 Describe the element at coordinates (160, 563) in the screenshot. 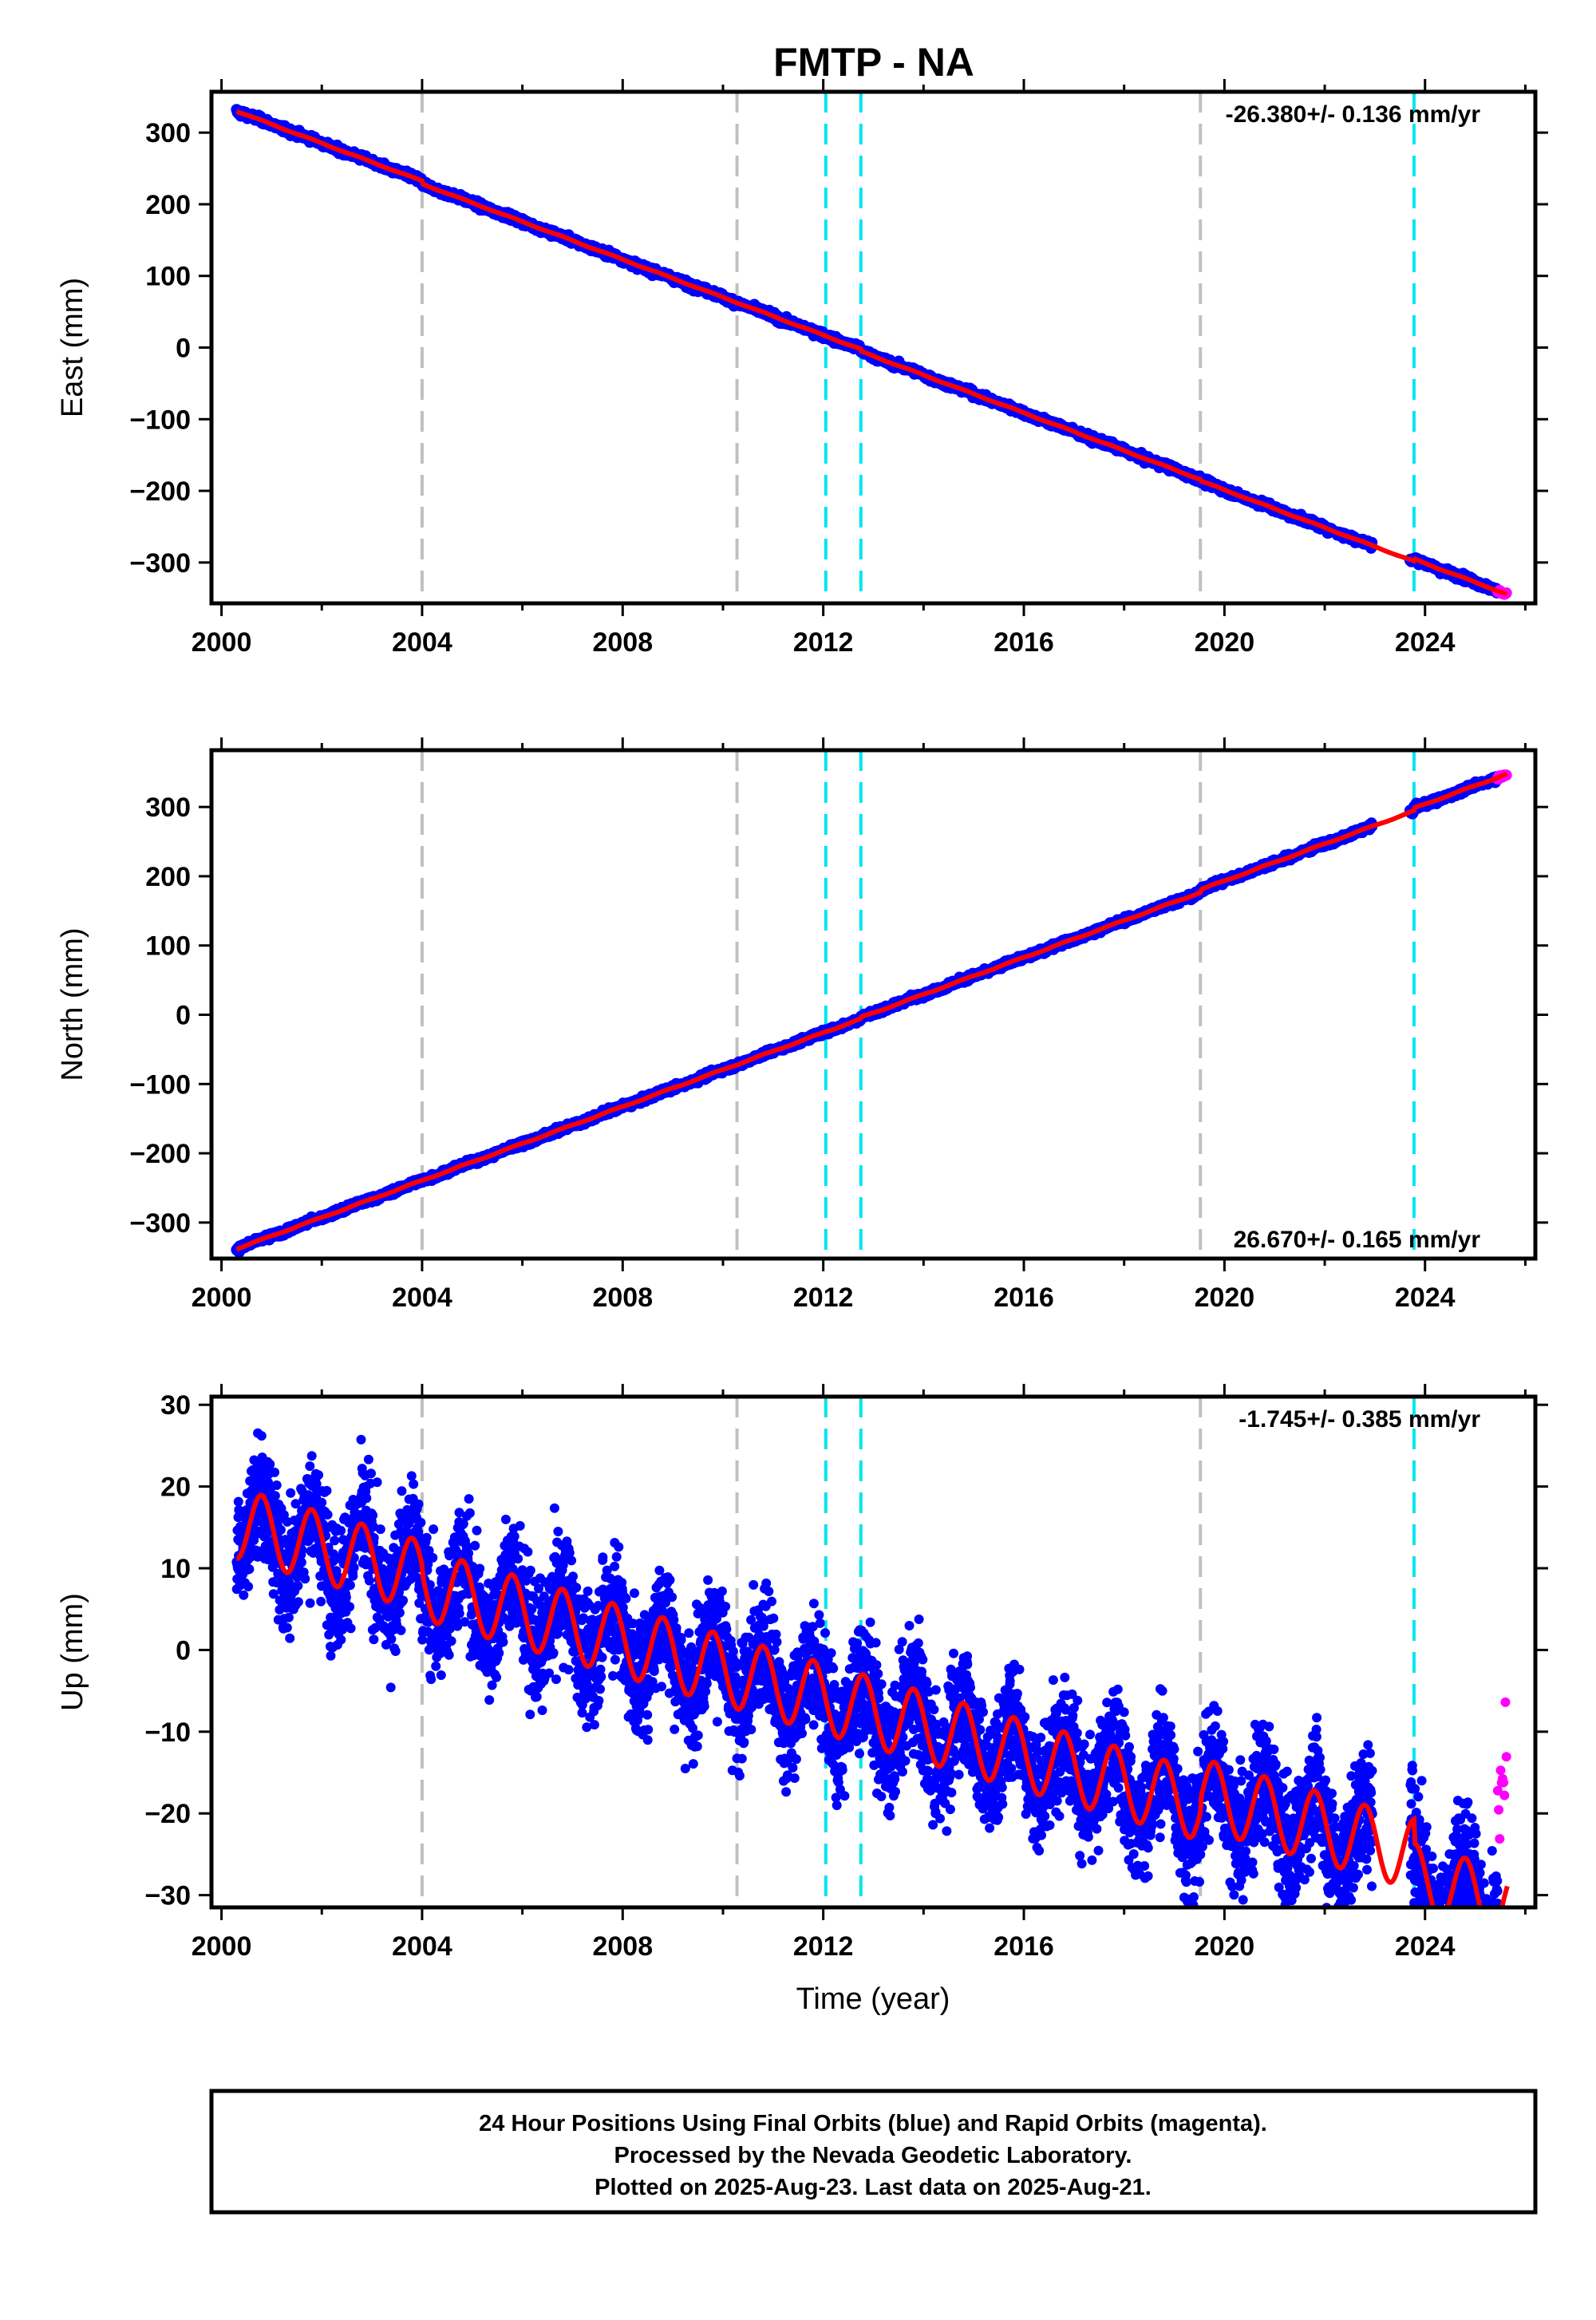

I see `y-tick-label: −300` at that location.